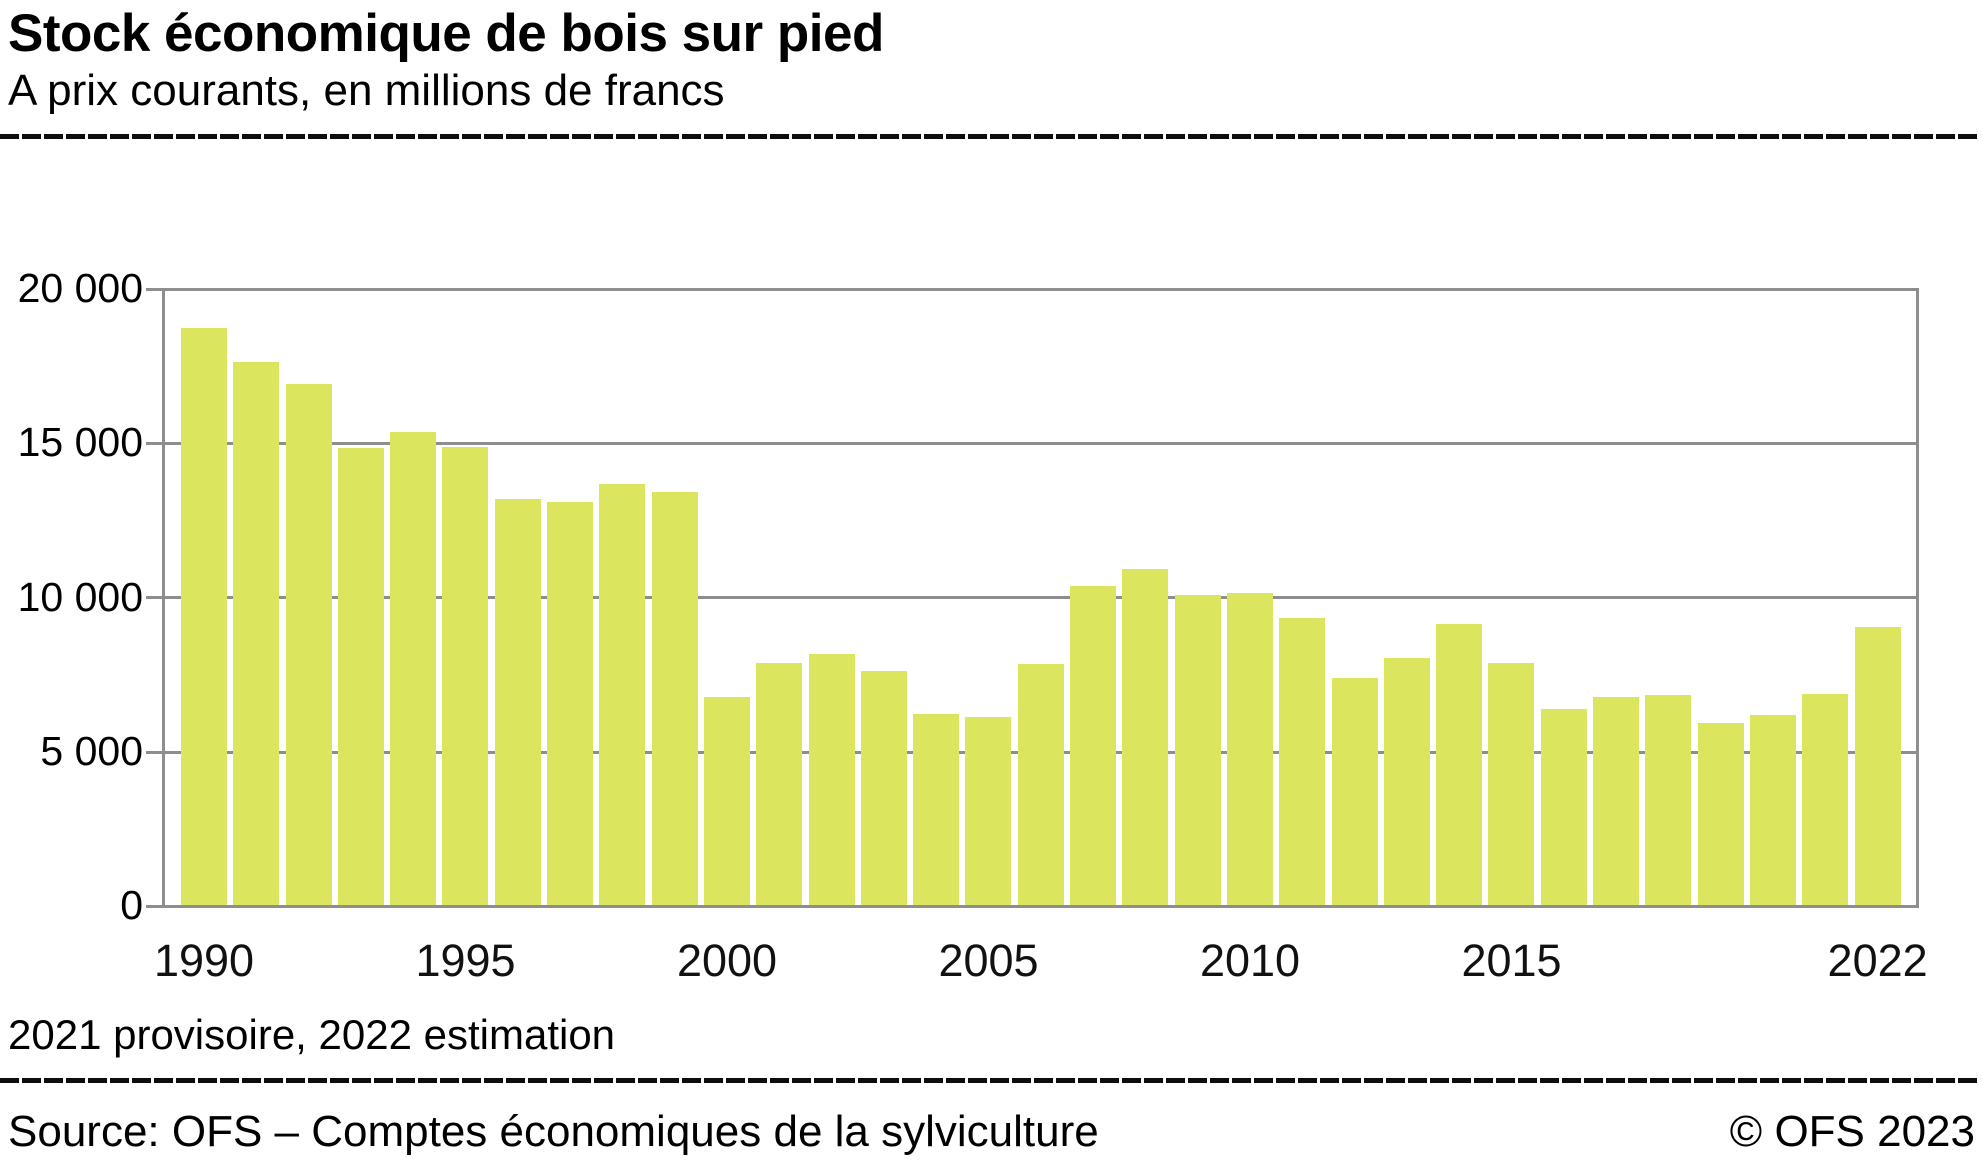  I want to click on bar-2010, so click(1249, 749).